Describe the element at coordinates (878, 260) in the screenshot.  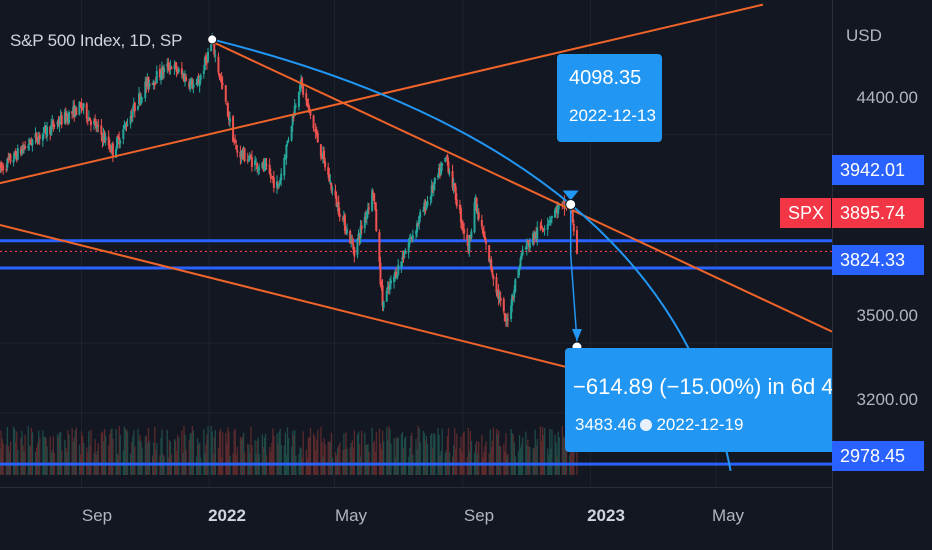
I see `level-price-tag: 3824.33` at that location.